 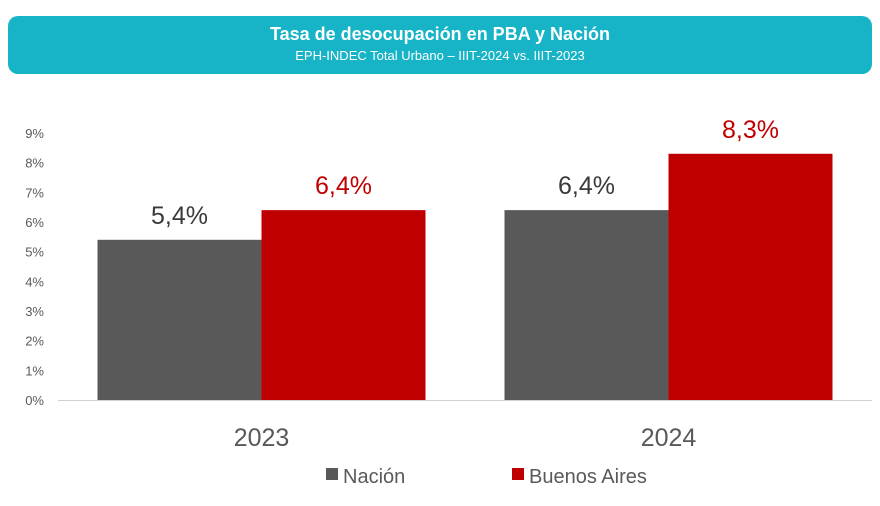 I want to click on y-tick-label: 5%, so click(x=34, y=252).